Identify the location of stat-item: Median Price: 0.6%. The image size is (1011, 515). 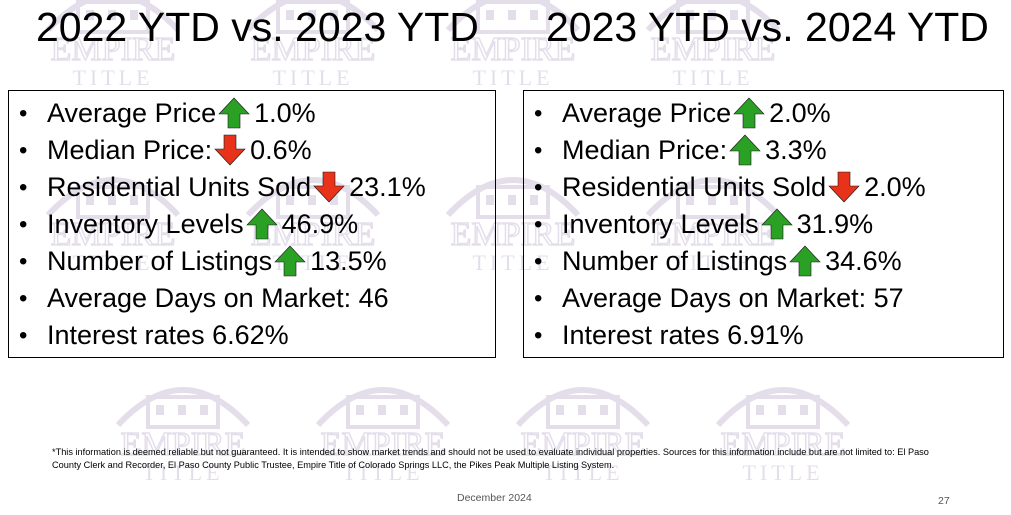
(252, 150).